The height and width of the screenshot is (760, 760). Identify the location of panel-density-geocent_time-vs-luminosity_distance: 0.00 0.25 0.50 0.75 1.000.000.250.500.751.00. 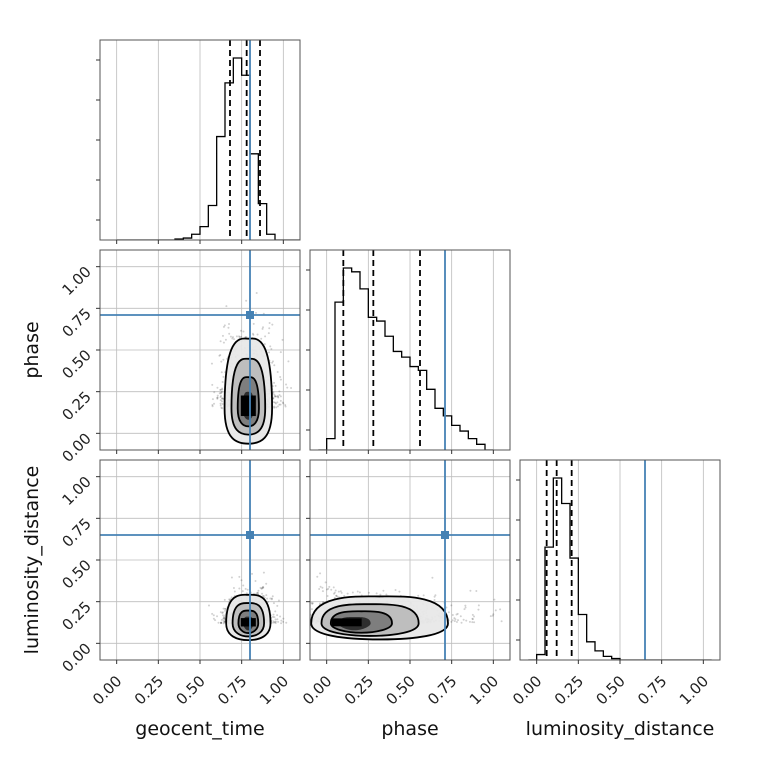
(179, 583).